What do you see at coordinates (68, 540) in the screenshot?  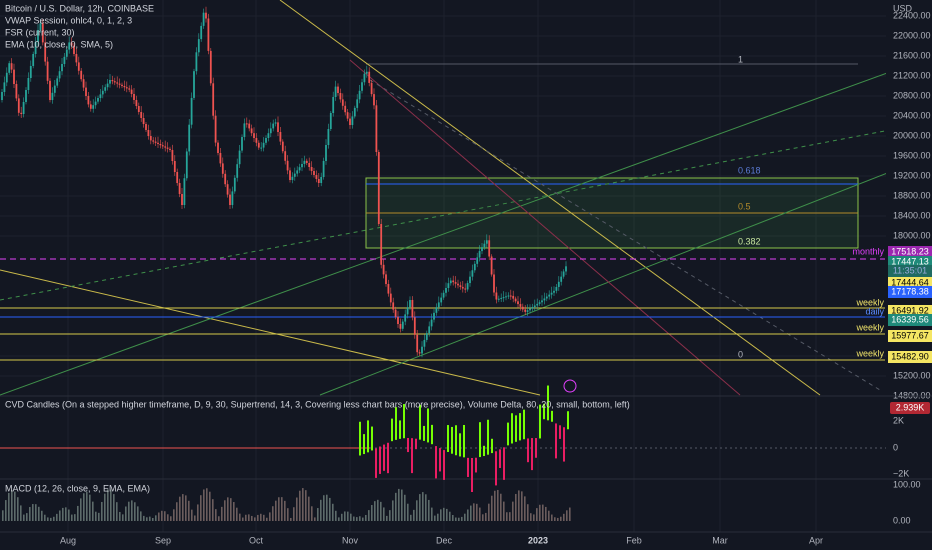 I see `time-tick: Aug` at bounding box center [68, 540].